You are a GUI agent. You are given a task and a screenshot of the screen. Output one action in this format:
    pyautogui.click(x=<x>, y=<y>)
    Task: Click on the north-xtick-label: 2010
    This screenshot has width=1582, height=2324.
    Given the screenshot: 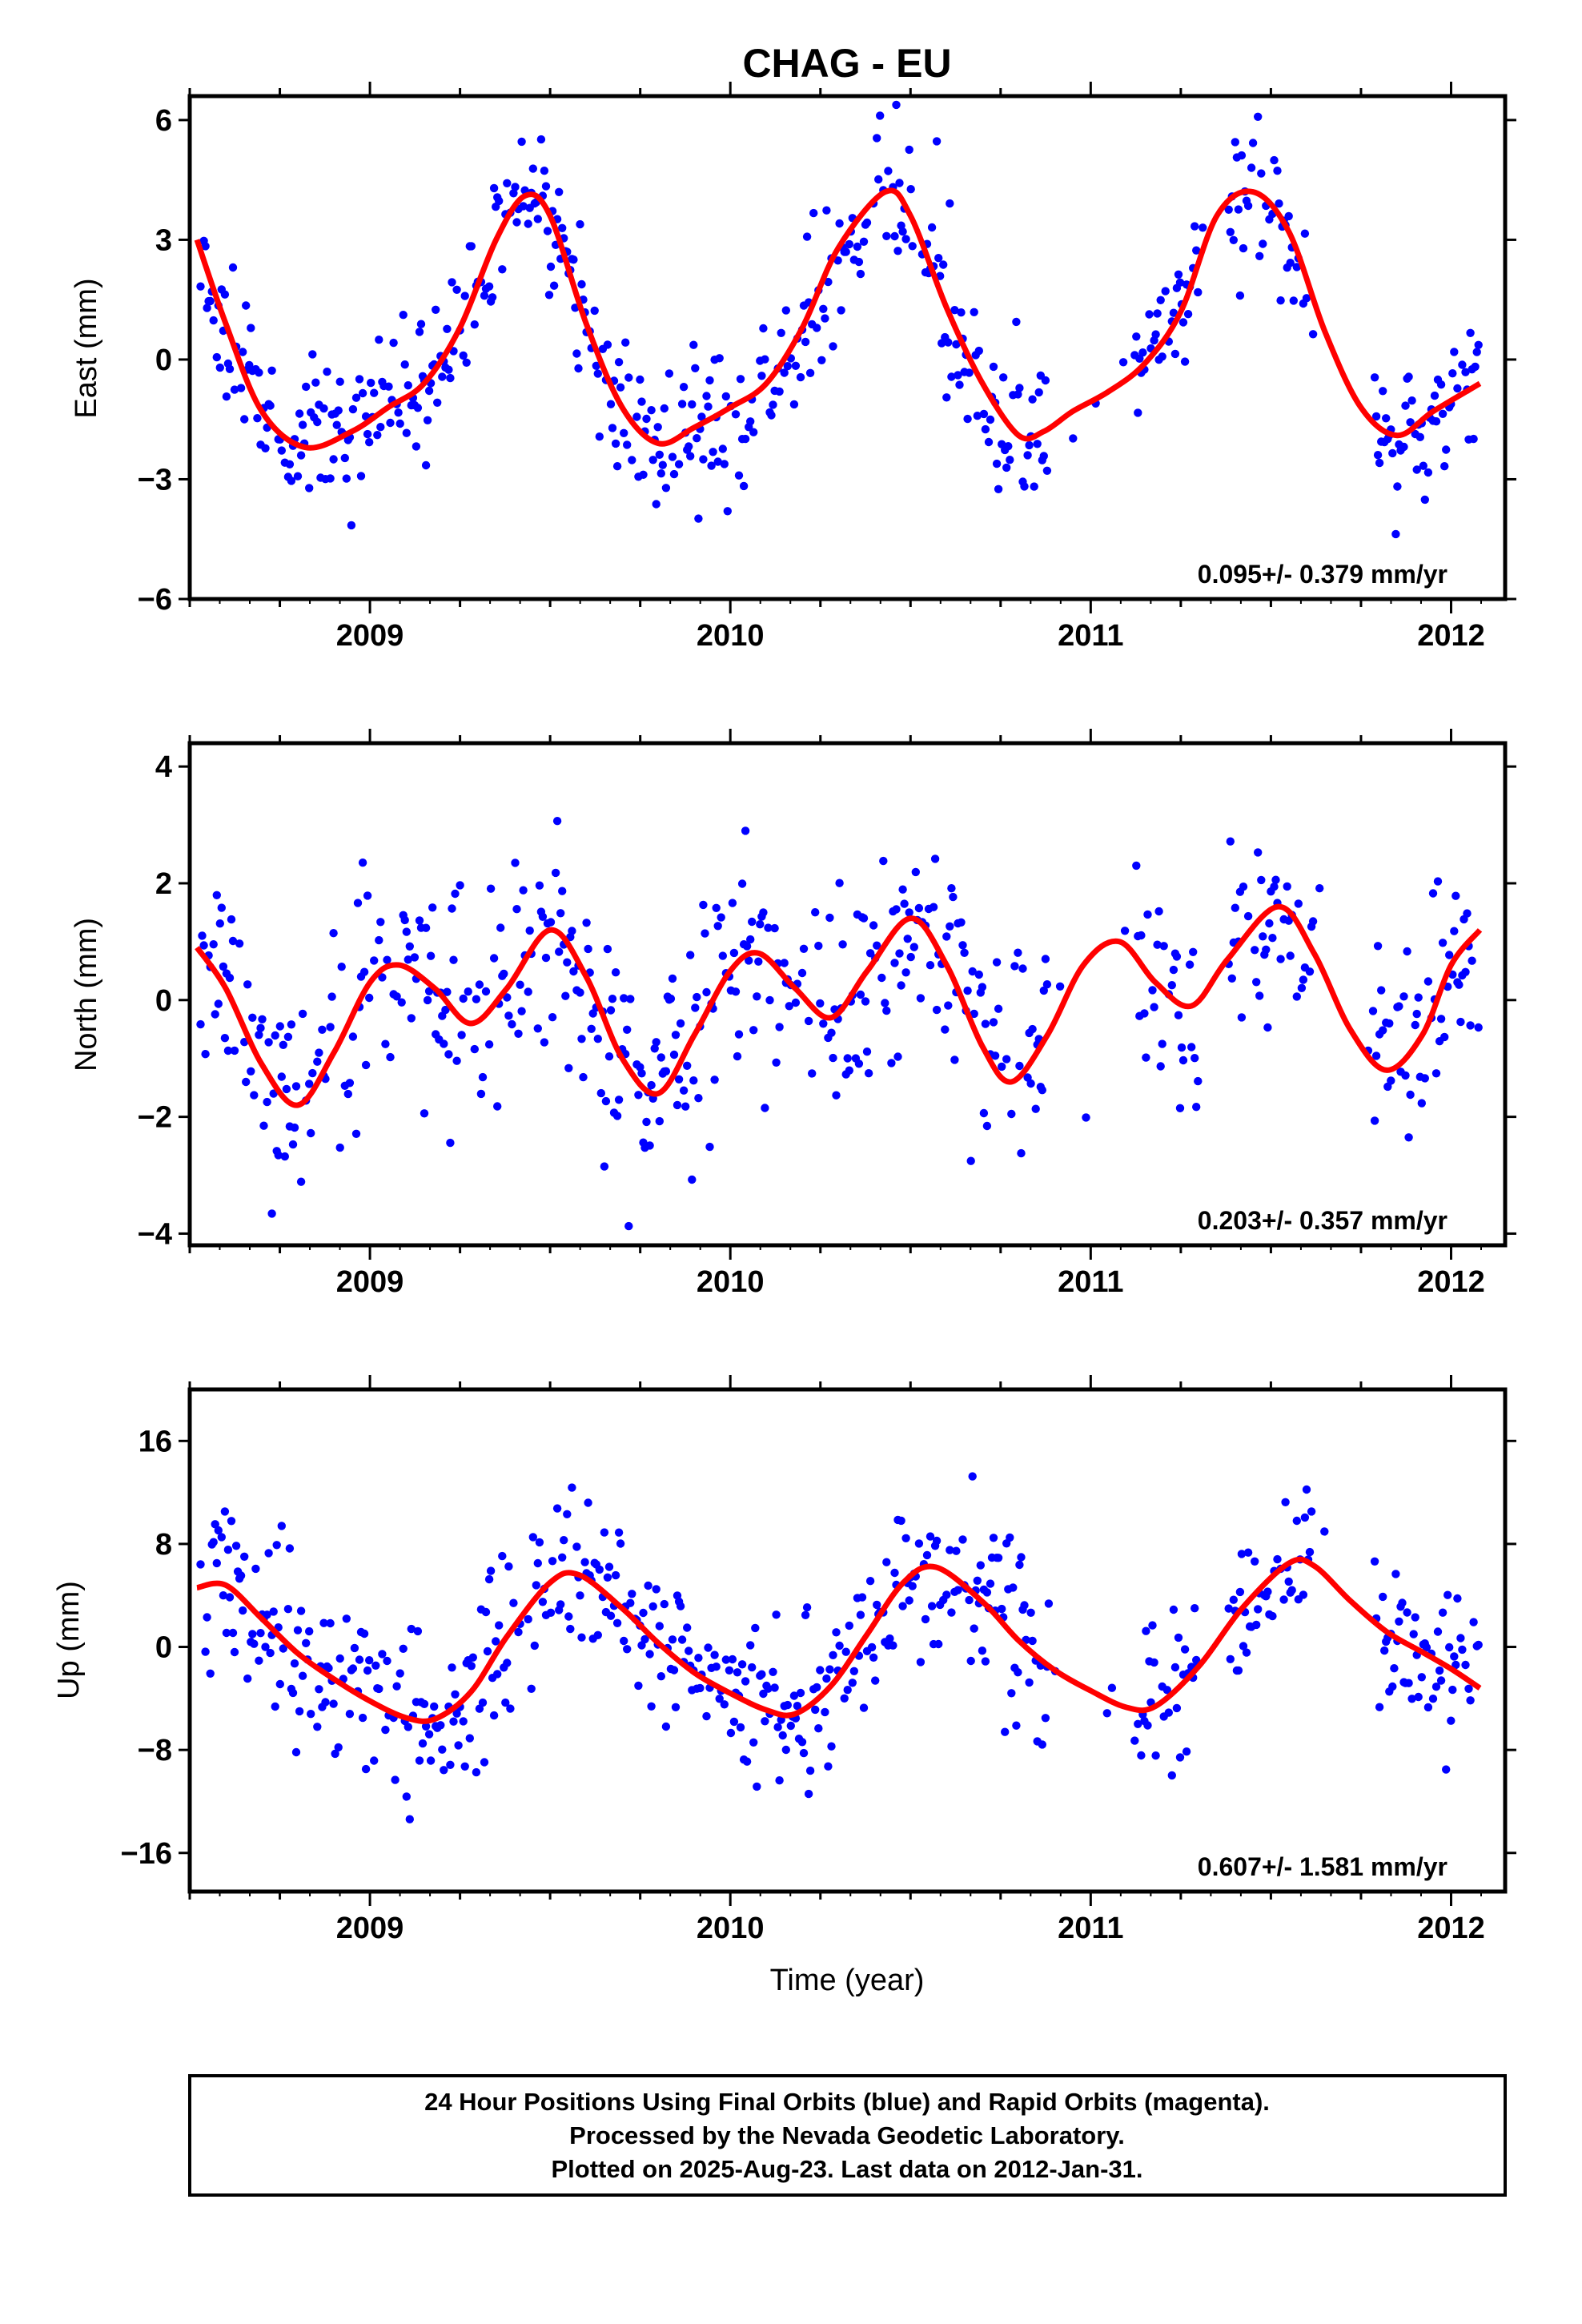 What is the action you would take?
    pyautogui.click(x=731, y=1282)
    